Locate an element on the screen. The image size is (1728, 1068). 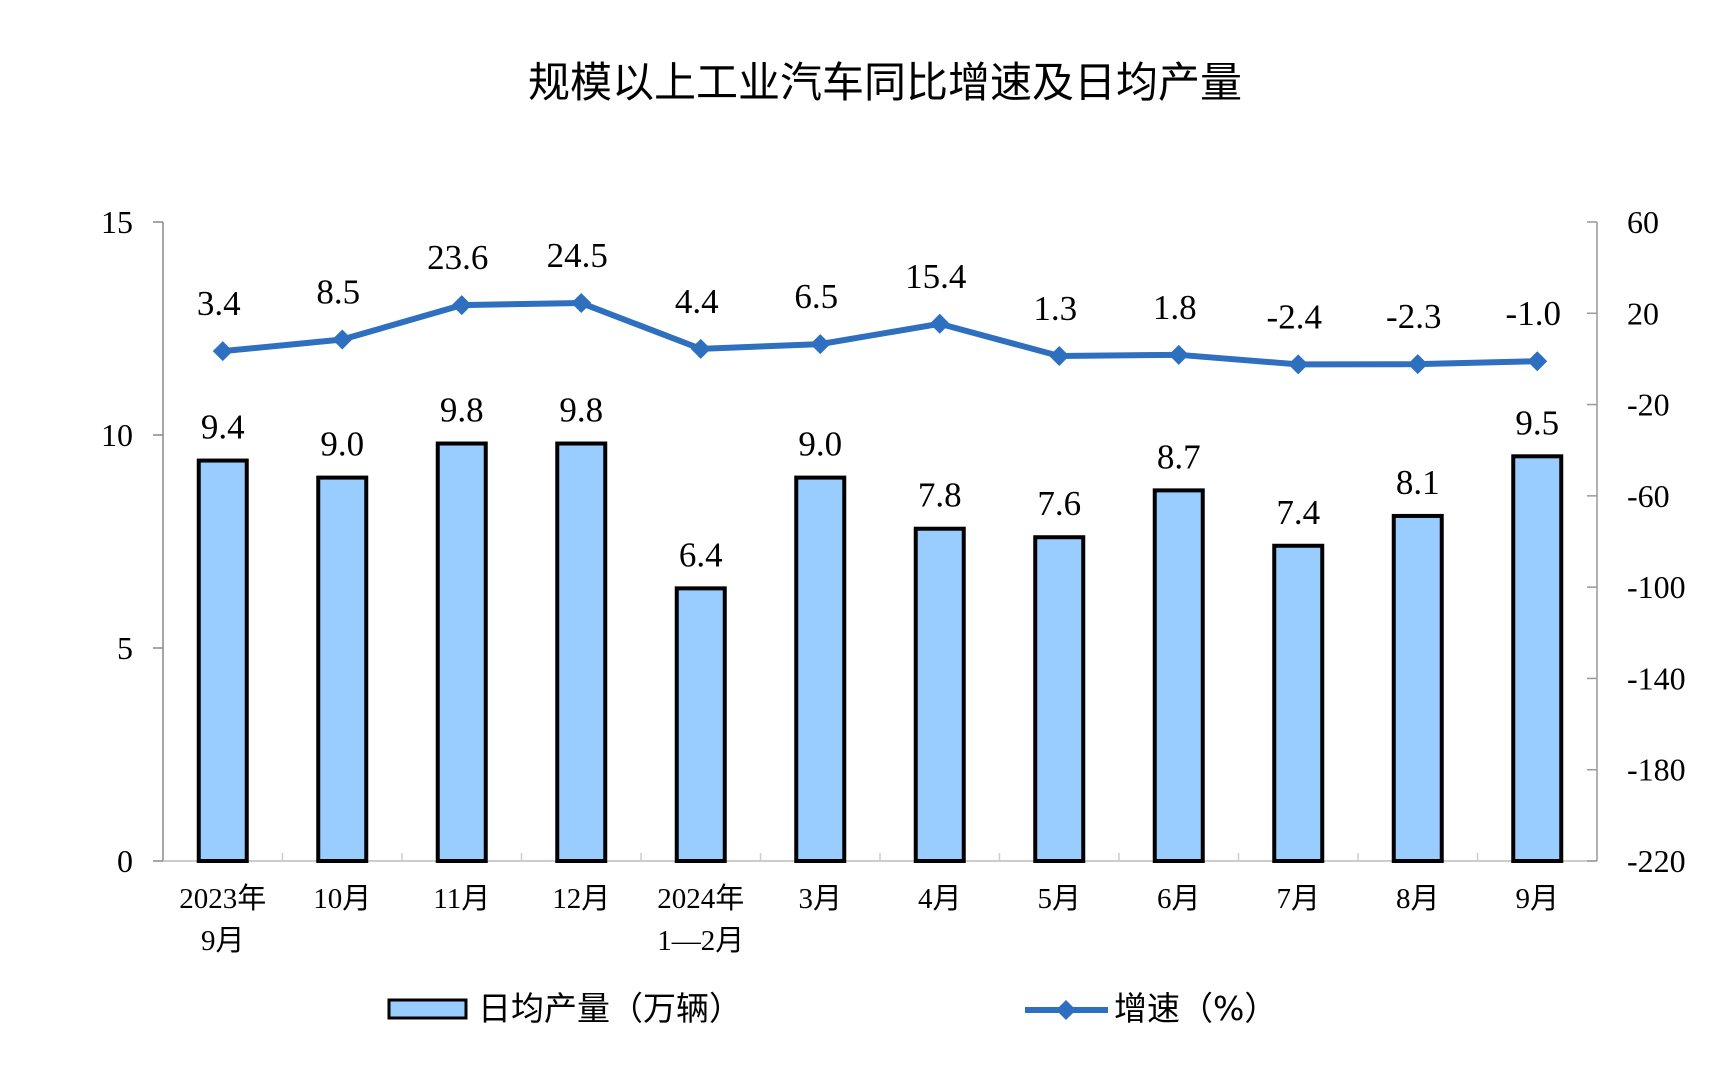
x-tick-label: 5月 is located at coordinates (1059, 899).